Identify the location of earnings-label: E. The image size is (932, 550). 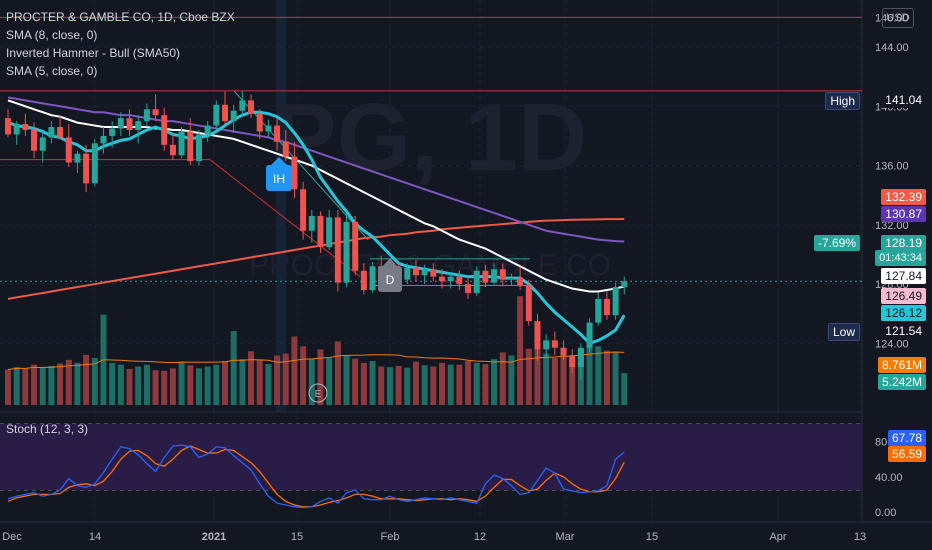
(318, 394).